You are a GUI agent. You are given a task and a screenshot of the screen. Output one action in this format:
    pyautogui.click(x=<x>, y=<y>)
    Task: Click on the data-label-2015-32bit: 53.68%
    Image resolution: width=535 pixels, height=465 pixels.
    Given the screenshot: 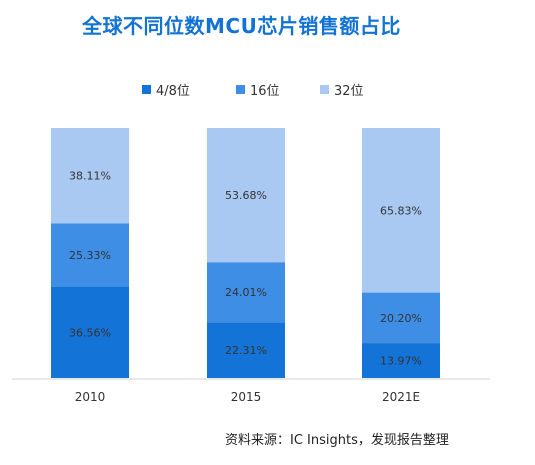 What is the action you would take?
    pyautogui.click(x=246, y=195)
    